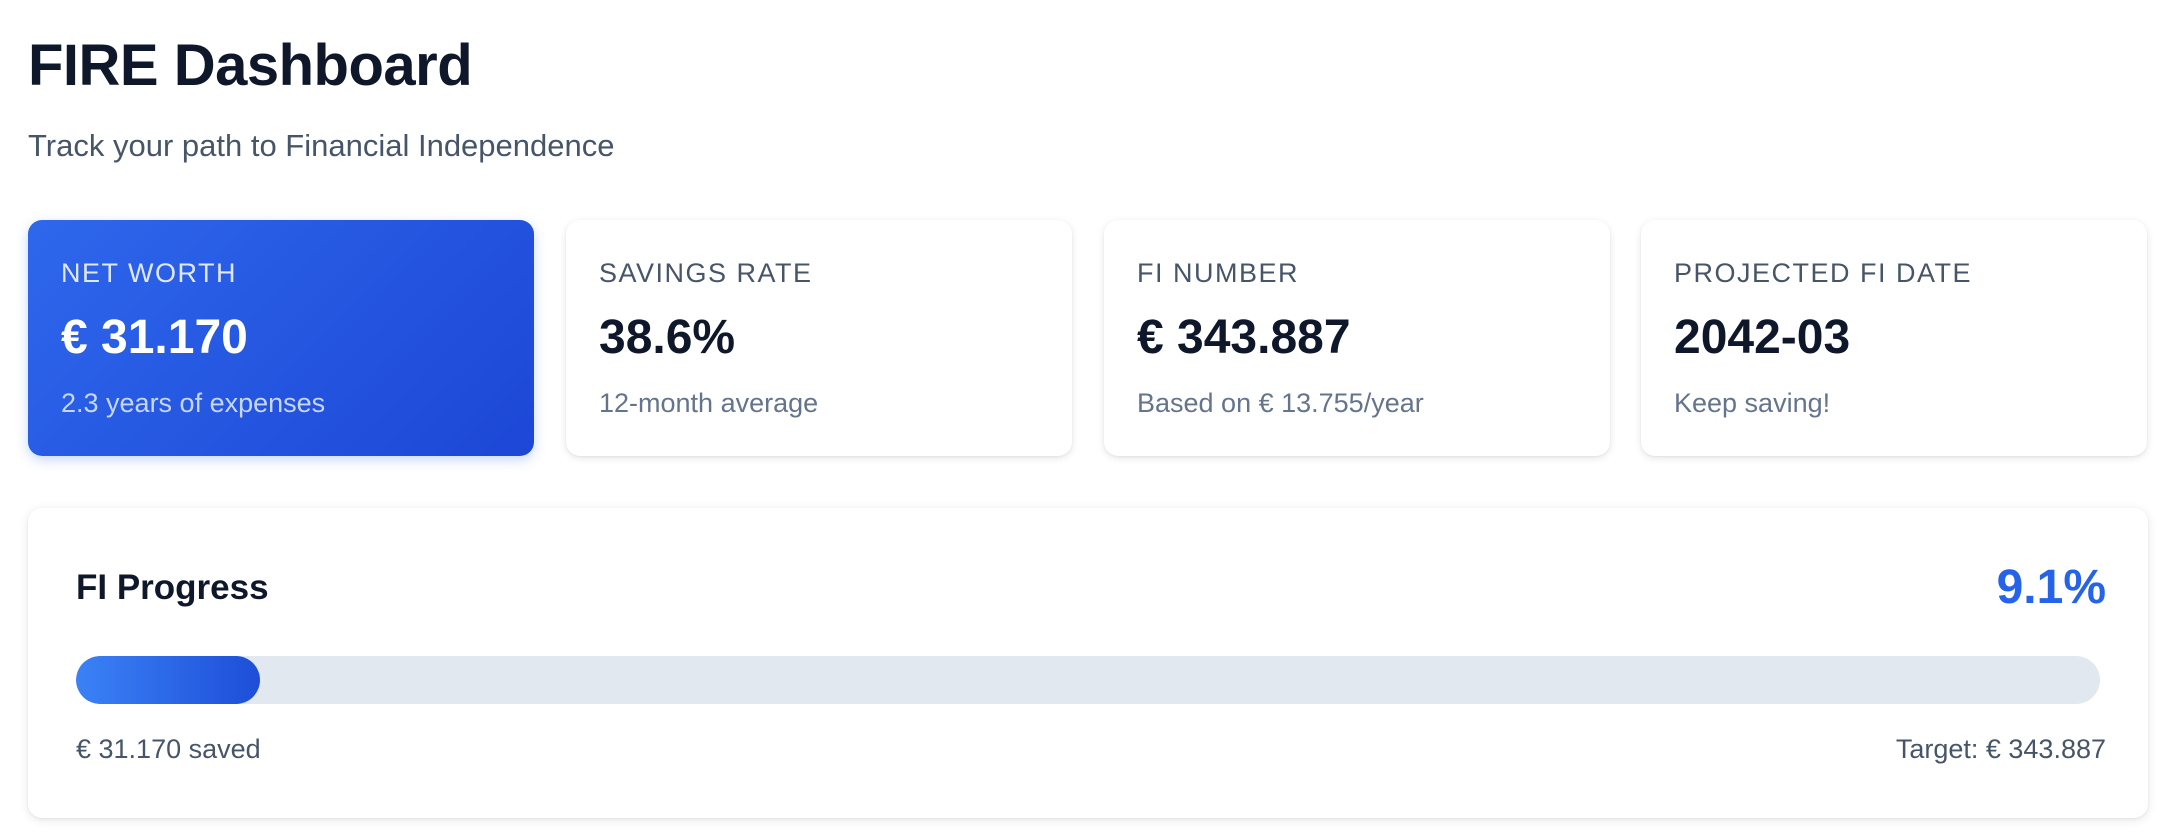  What do you see at coordinates (819, 338) in the screenshot?
I see `savings-rate-card: SAVINGS RATE 38.6% 12-month average` at bounding box center [819, 338].